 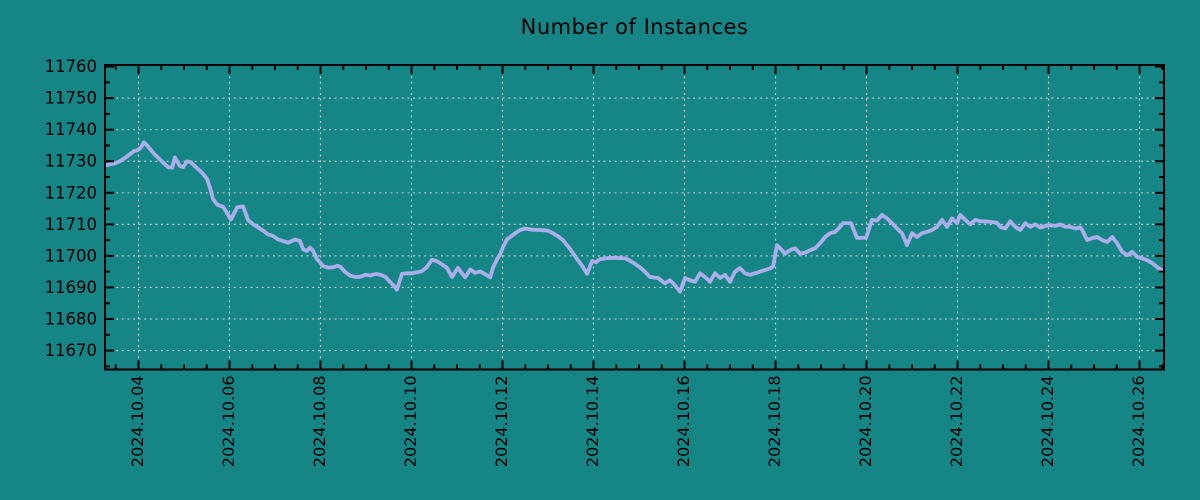 I want to click on x-tick-label: 2024.10.26, so click(x=1138, y=422).